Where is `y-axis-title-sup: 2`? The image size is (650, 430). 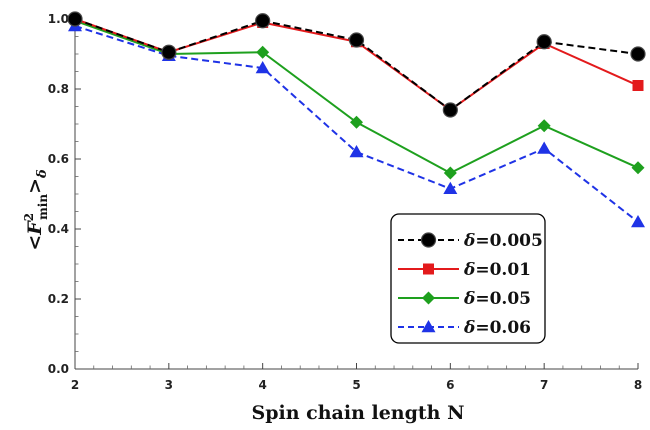
y-axis-title-sup: 2 is located at coordinates (29, 217).